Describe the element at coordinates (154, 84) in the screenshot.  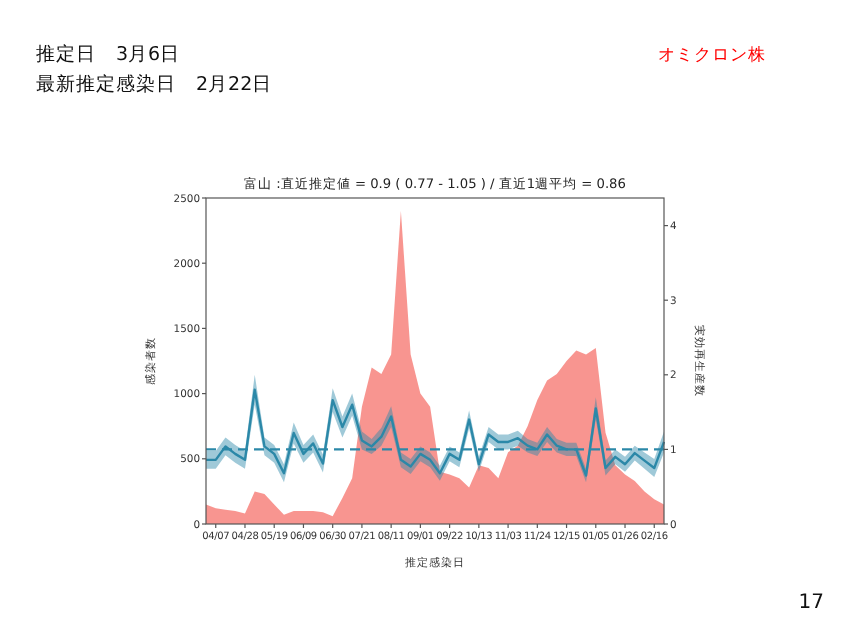
I see `text: 最新推定感染日 2月22日` at that location.